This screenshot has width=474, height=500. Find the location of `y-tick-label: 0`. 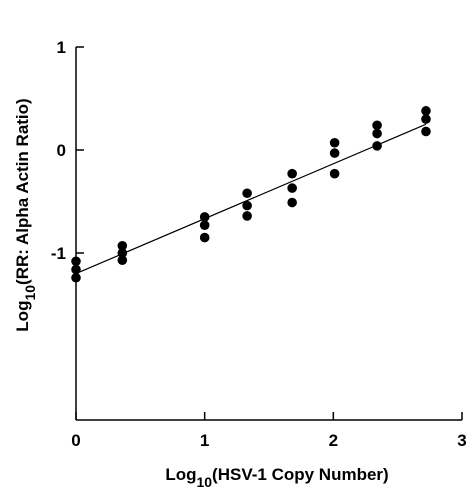

y-tick-label: 0 is located at coordinates (61, 150).